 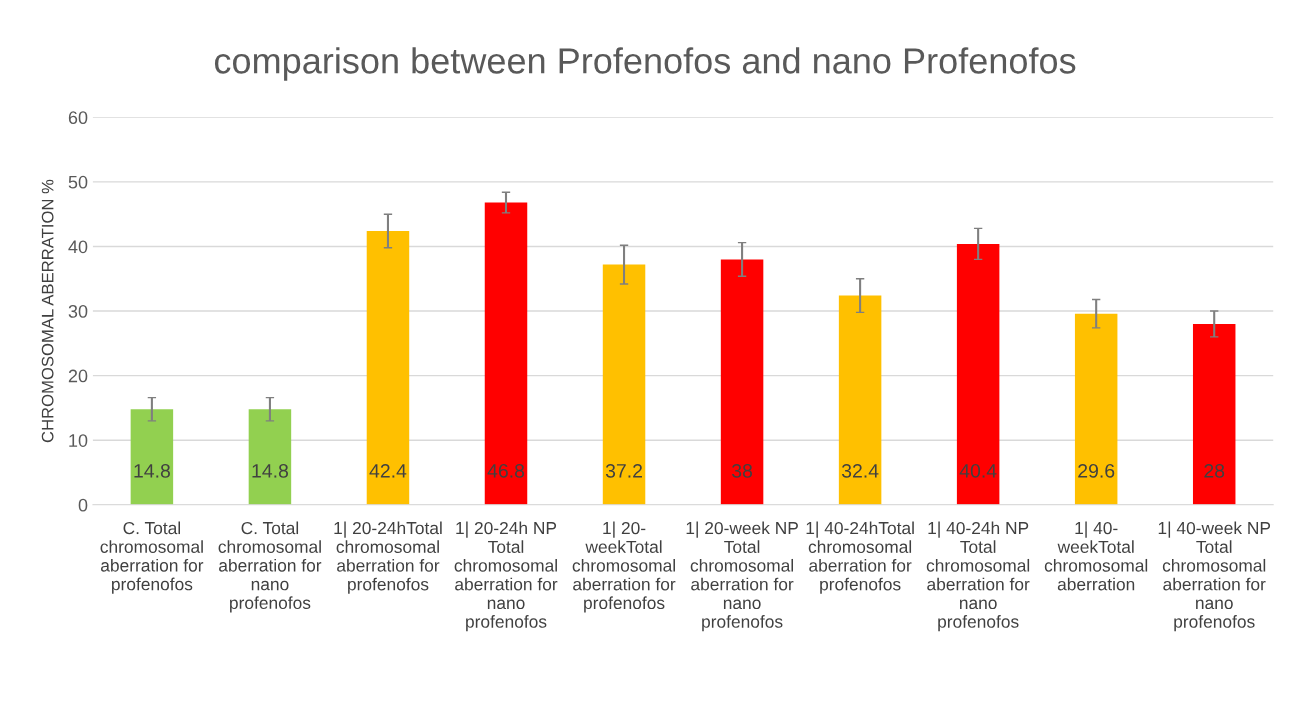 I want to click on data-label: 38, so click(x=742, y=470).